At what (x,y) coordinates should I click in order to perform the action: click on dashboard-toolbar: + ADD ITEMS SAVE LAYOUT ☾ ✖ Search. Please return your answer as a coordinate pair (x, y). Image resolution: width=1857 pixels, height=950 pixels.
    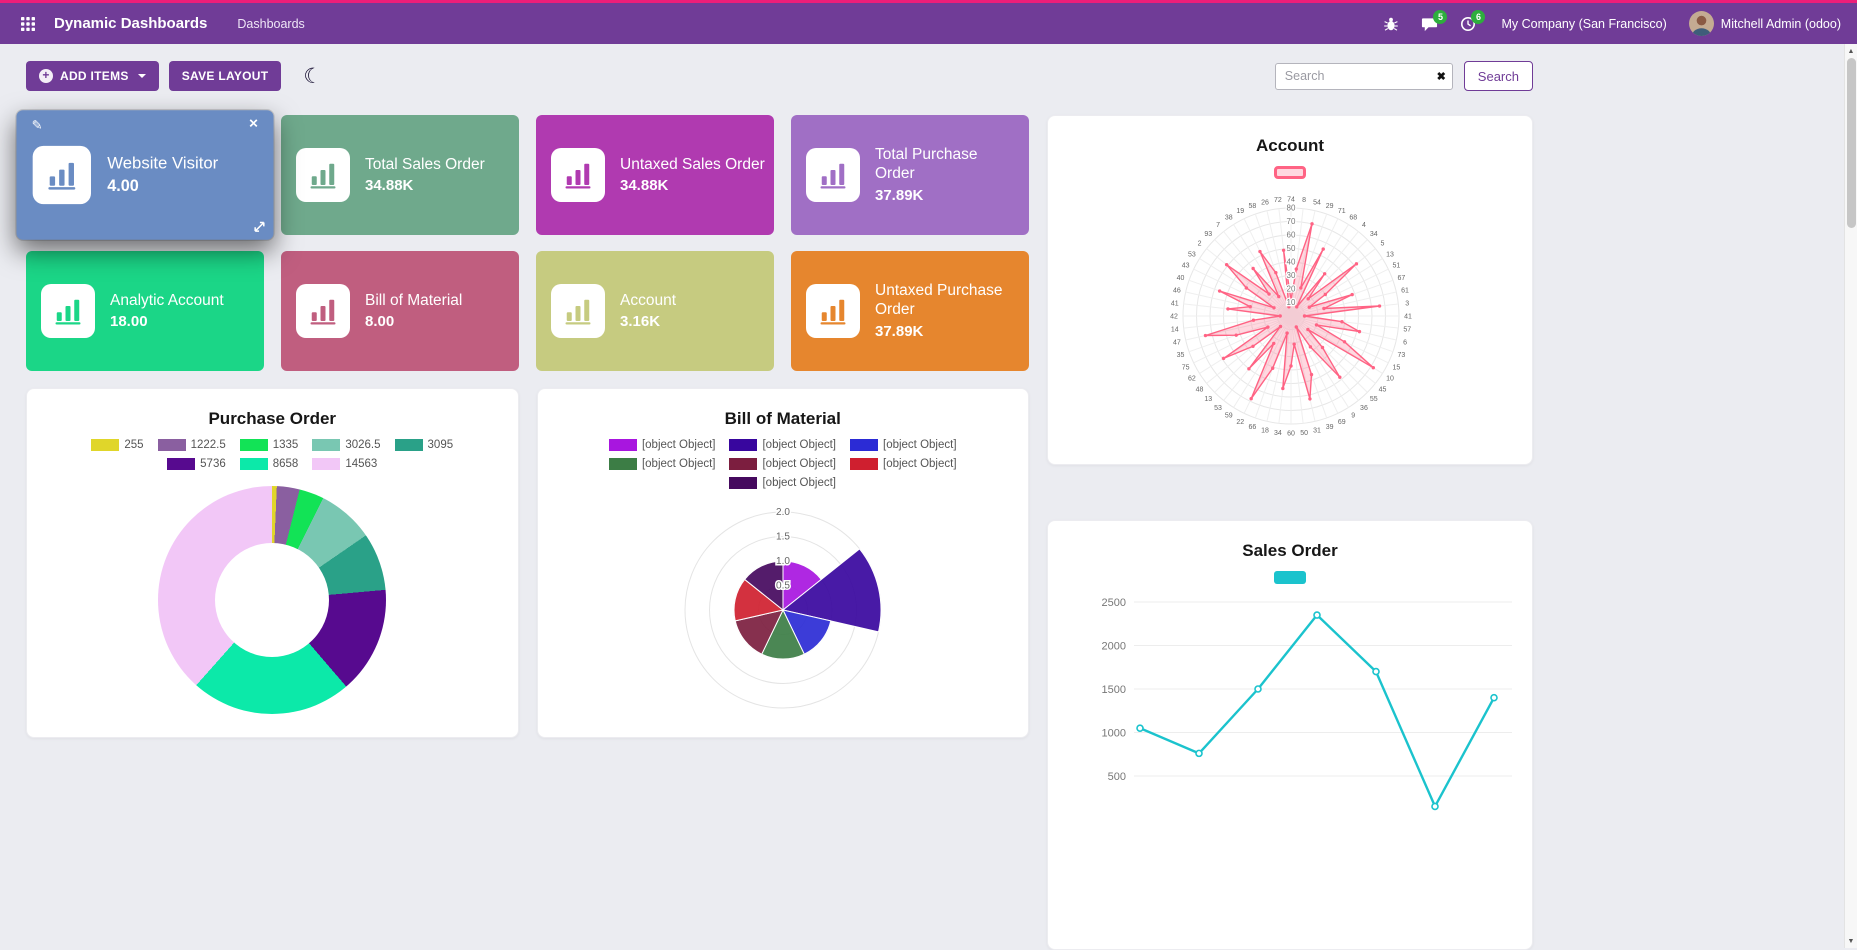
    Looking at the image, I should click on (779, 76).